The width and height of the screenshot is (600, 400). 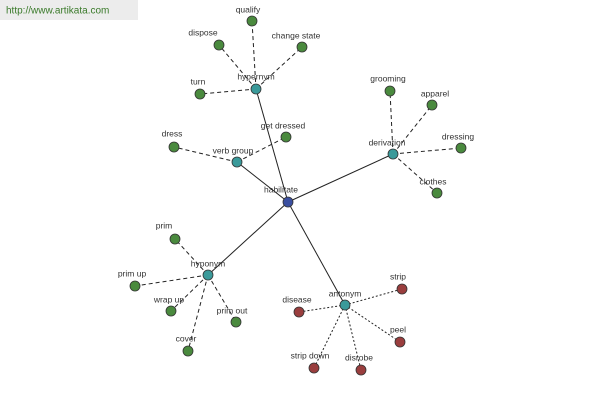 I want to click on relation-label: verb group, so click(x=233, y=150).